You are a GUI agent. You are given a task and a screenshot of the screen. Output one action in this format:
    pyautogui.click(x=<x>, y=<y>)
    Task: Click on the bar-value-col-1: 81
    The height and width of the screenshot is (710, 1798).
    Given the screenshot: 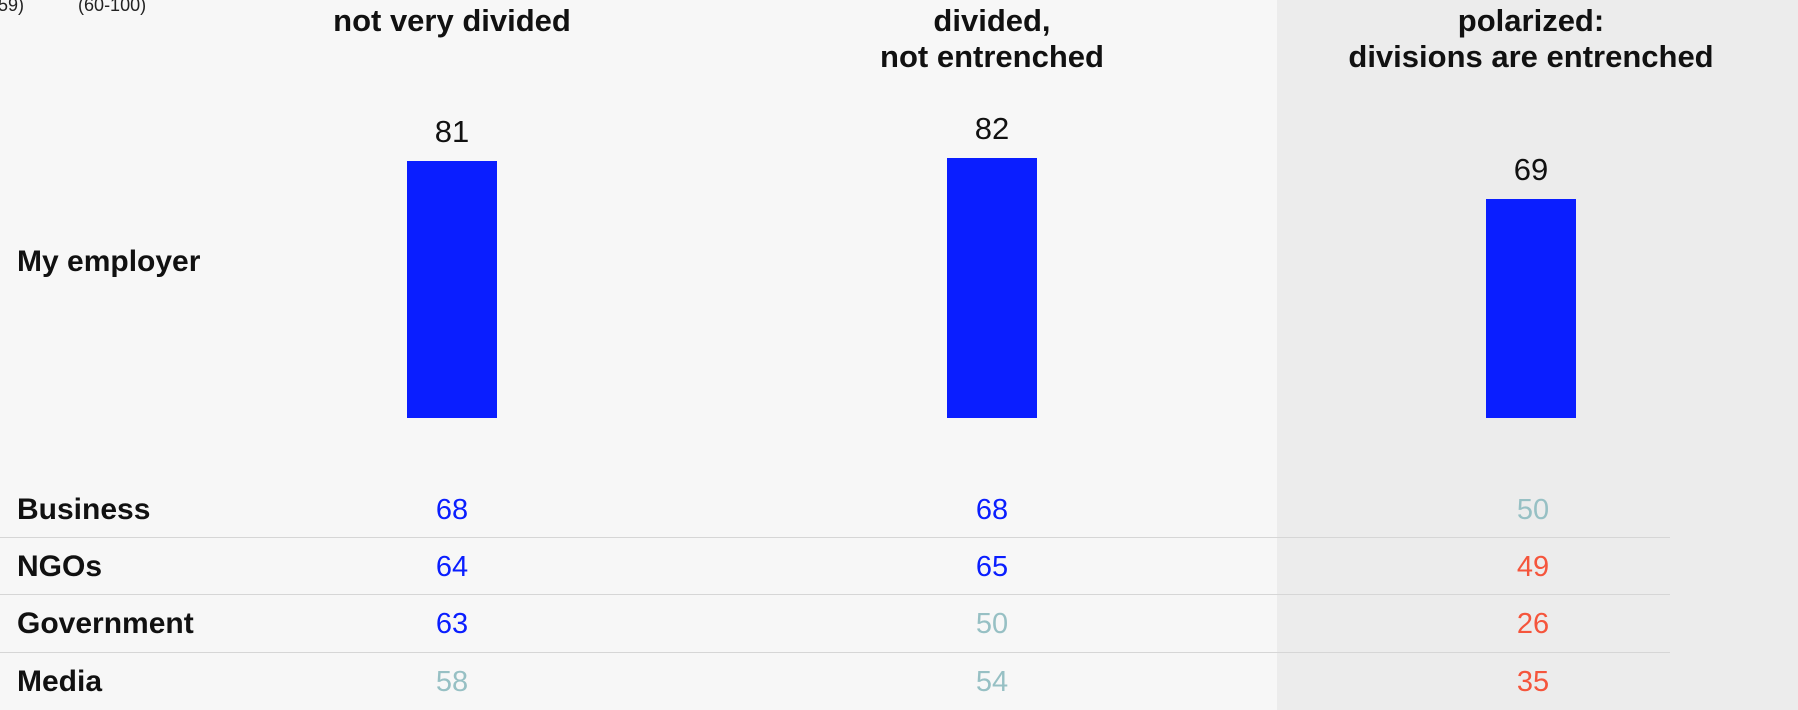 What is the action you would take?
    pyautogui.click(x=452, y=132)
    